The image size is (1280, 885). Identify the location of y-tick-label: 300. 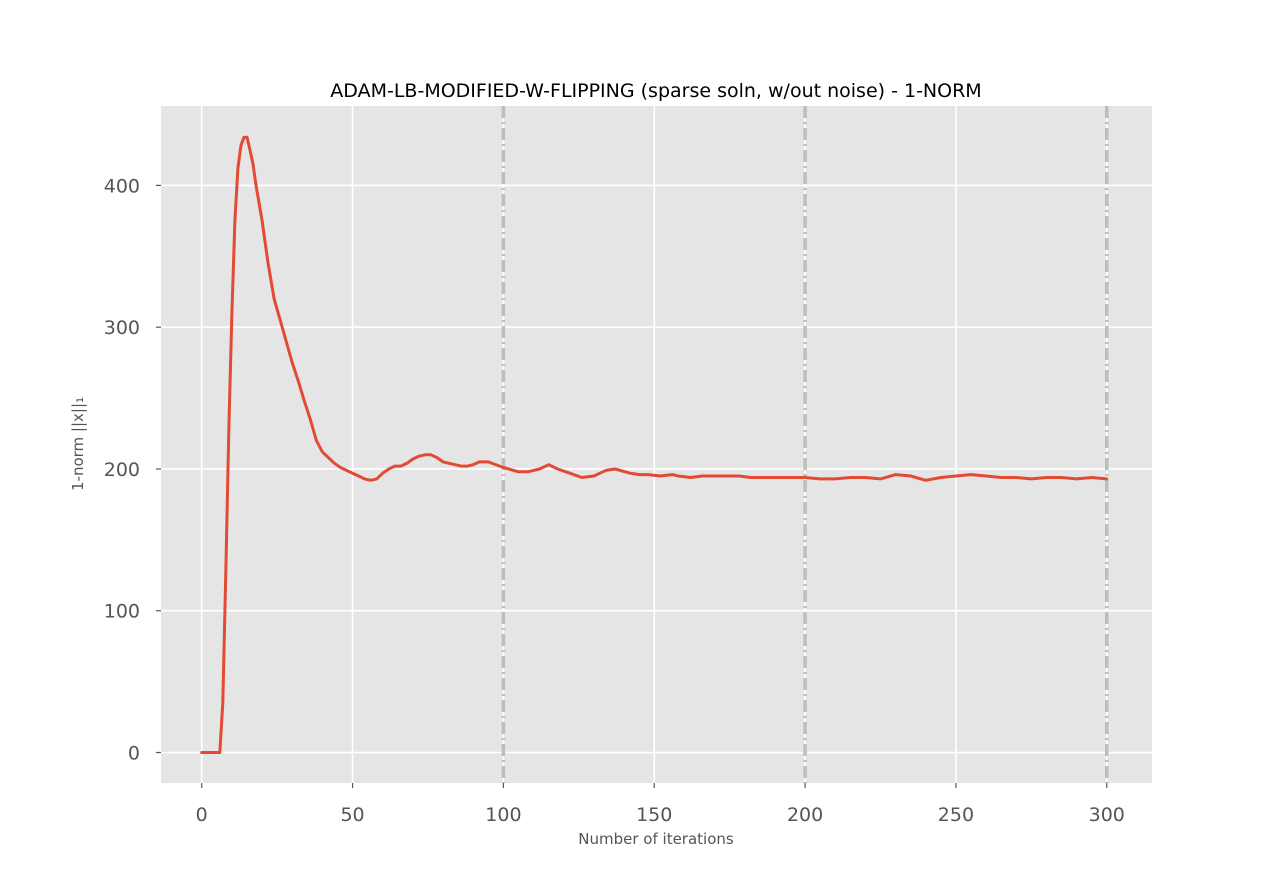
(122, 328).